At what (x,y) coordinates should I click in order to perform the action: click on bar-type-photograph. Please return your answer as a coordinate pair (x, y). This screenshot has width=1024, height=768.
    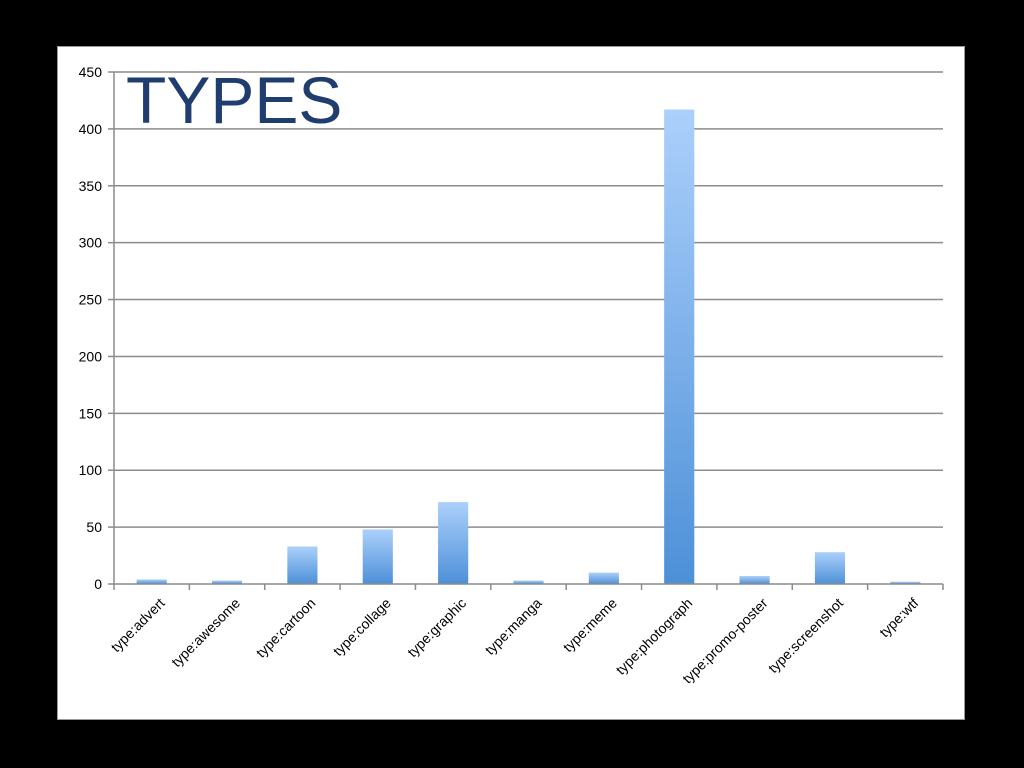
    Looking at the image, I should click on (679, 346).